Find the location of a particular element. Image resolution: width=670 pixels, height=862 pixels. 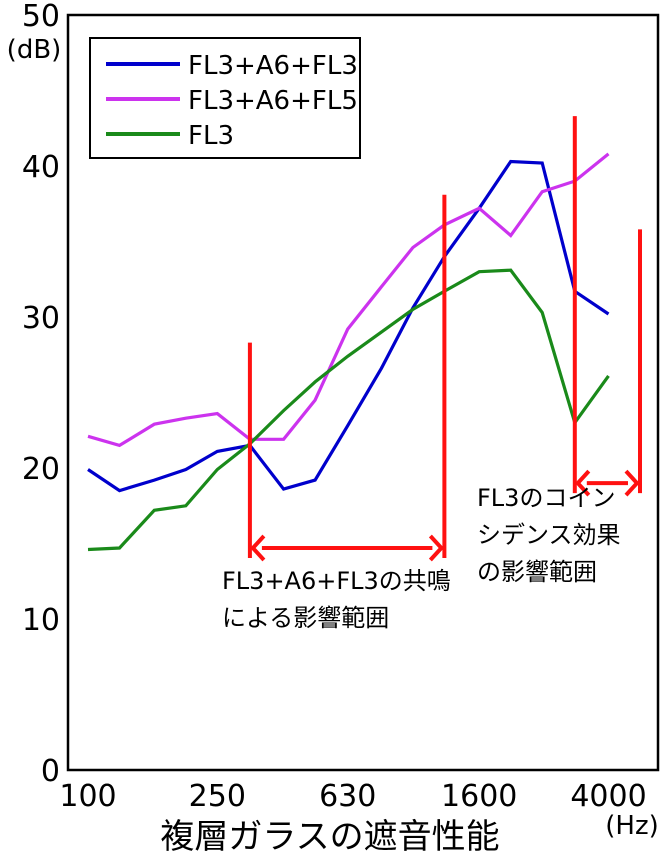

y-tick-label-0: 0 is located at coordinates (50, 771).